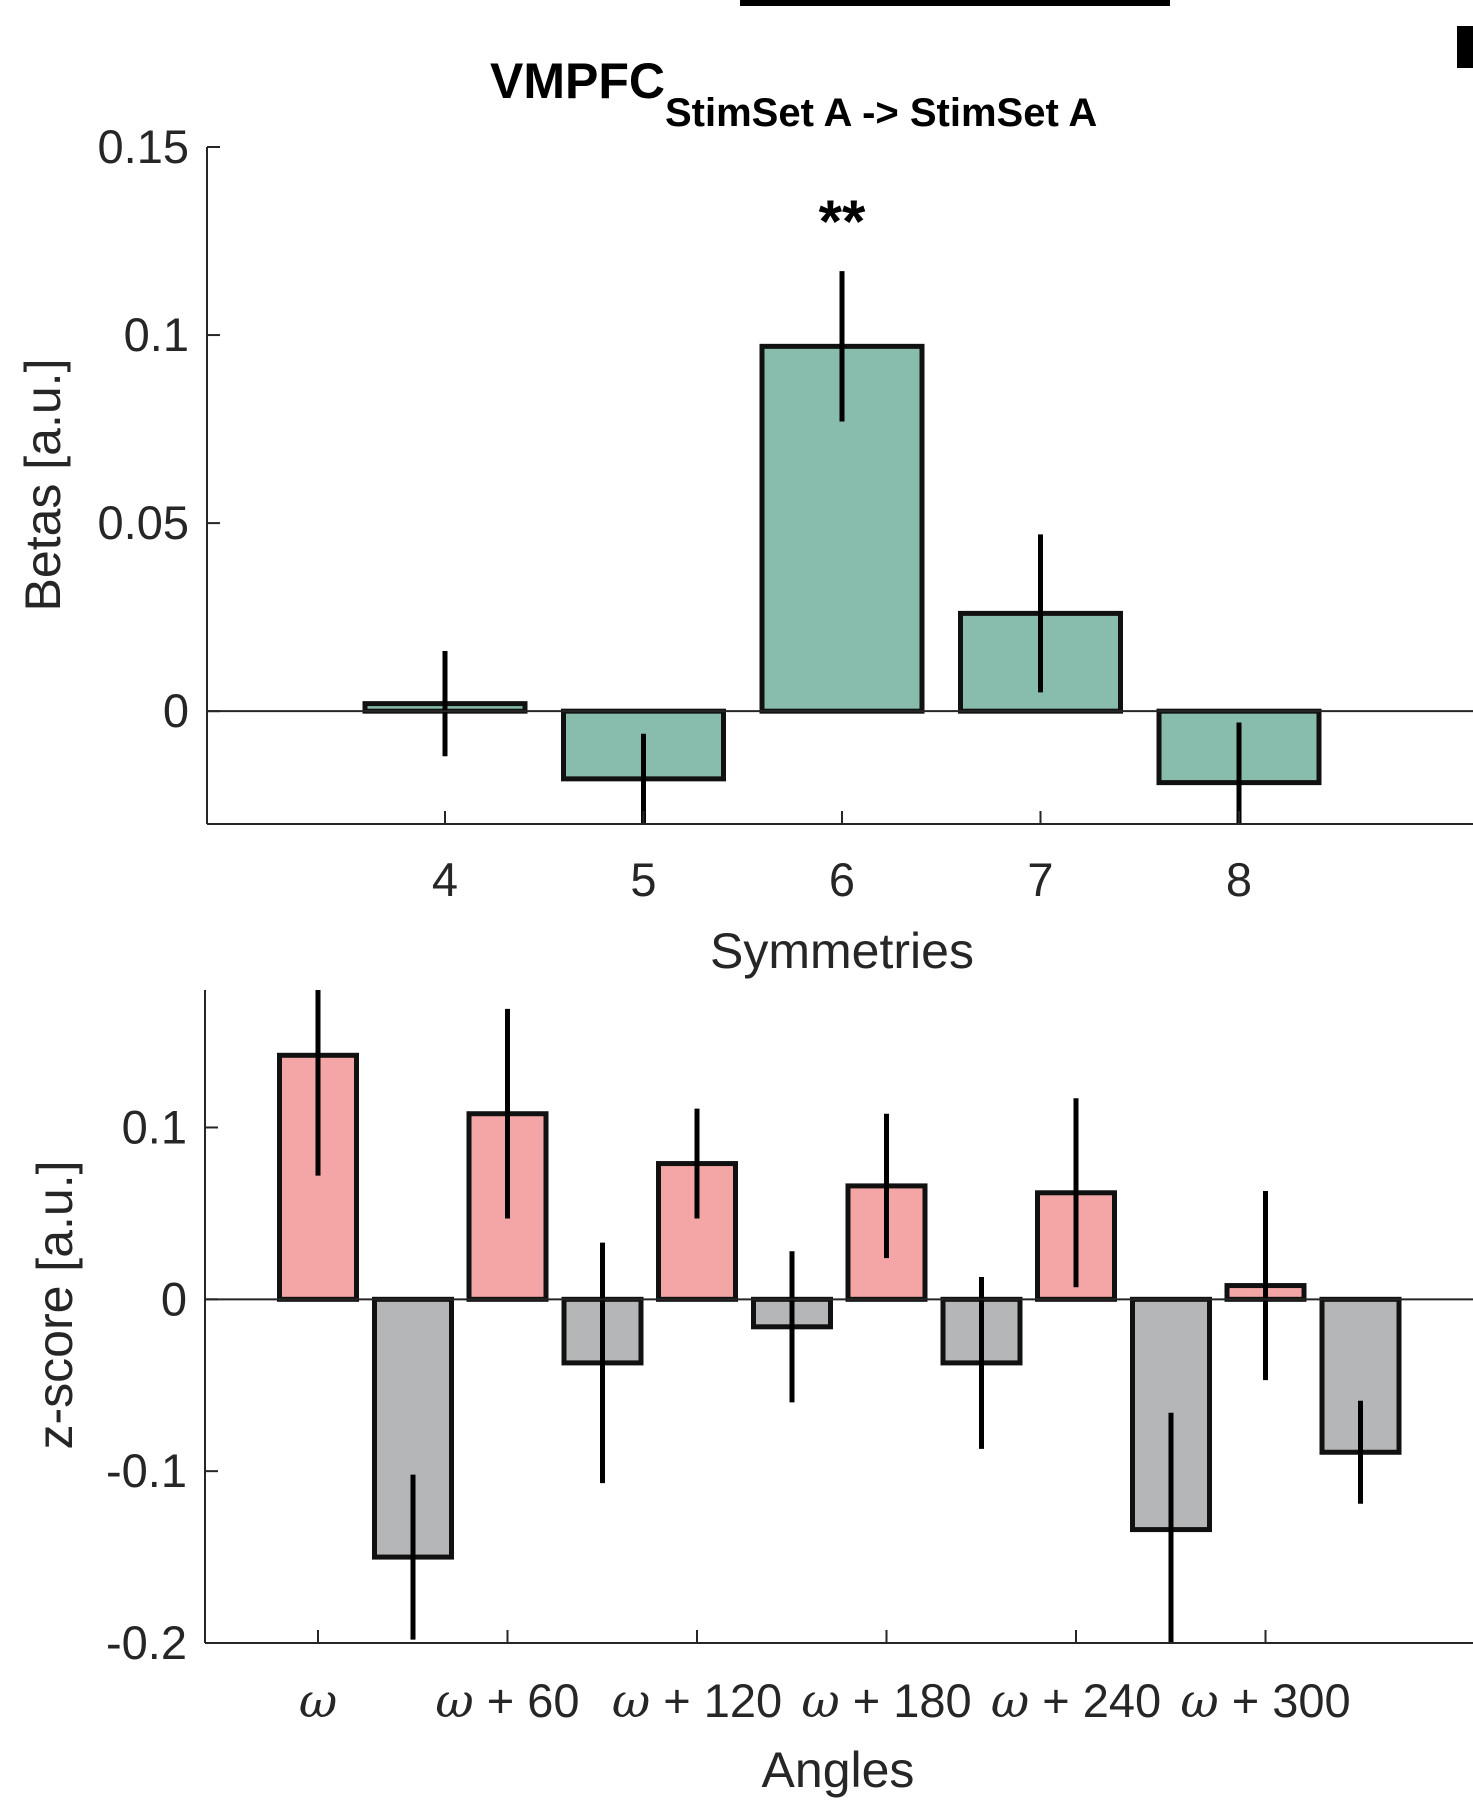 The height and width of the screenshot is (1800, 1473). Describe the element at coordinates (842, 879) in the screenshot. I see `top-x-tick-label: 6` at that location.